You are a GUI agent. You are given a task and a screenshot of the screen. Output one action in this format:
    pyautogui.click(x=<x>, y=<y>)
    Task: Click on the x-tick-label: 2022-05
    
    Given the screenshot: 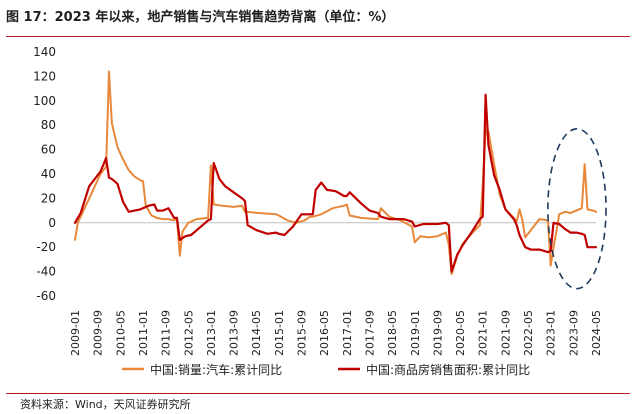 What is the action you would take?
    pyautogui.click(x=528, y=333)
    